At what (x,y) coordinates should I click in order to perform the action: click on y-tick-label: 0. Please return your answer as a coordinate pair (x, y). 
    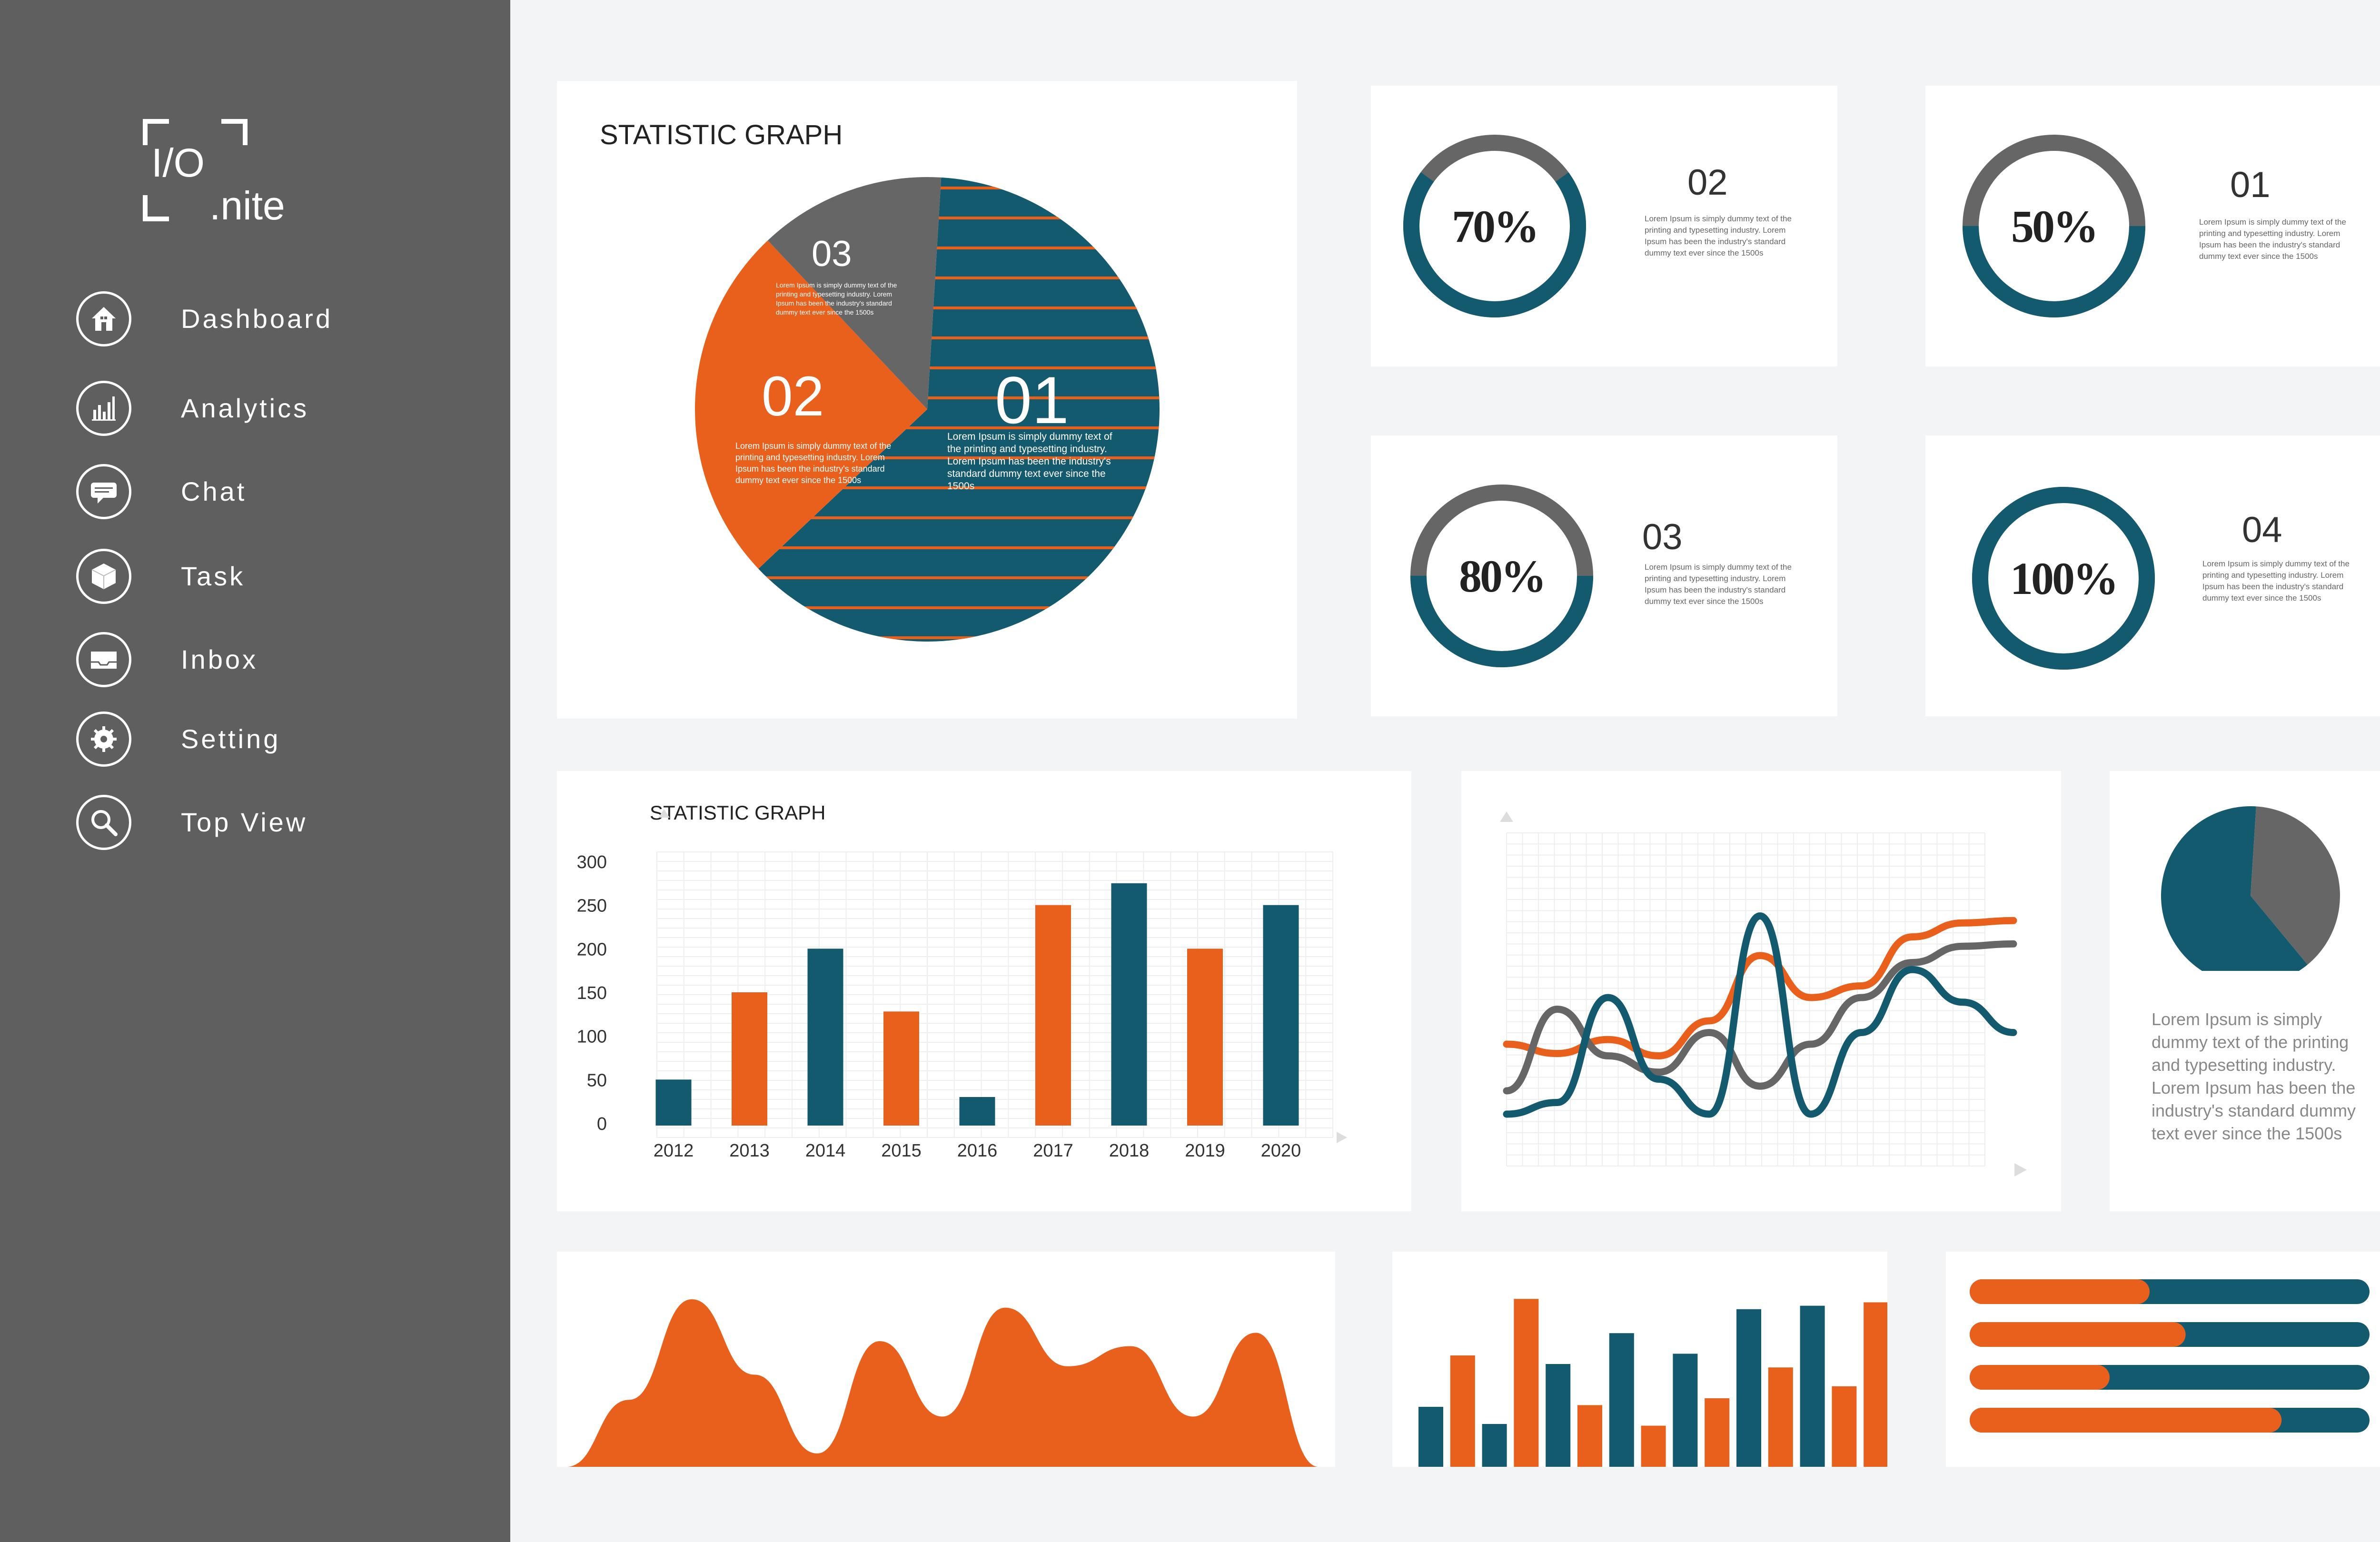
    Looking at the image, I should click on (602, 1124).